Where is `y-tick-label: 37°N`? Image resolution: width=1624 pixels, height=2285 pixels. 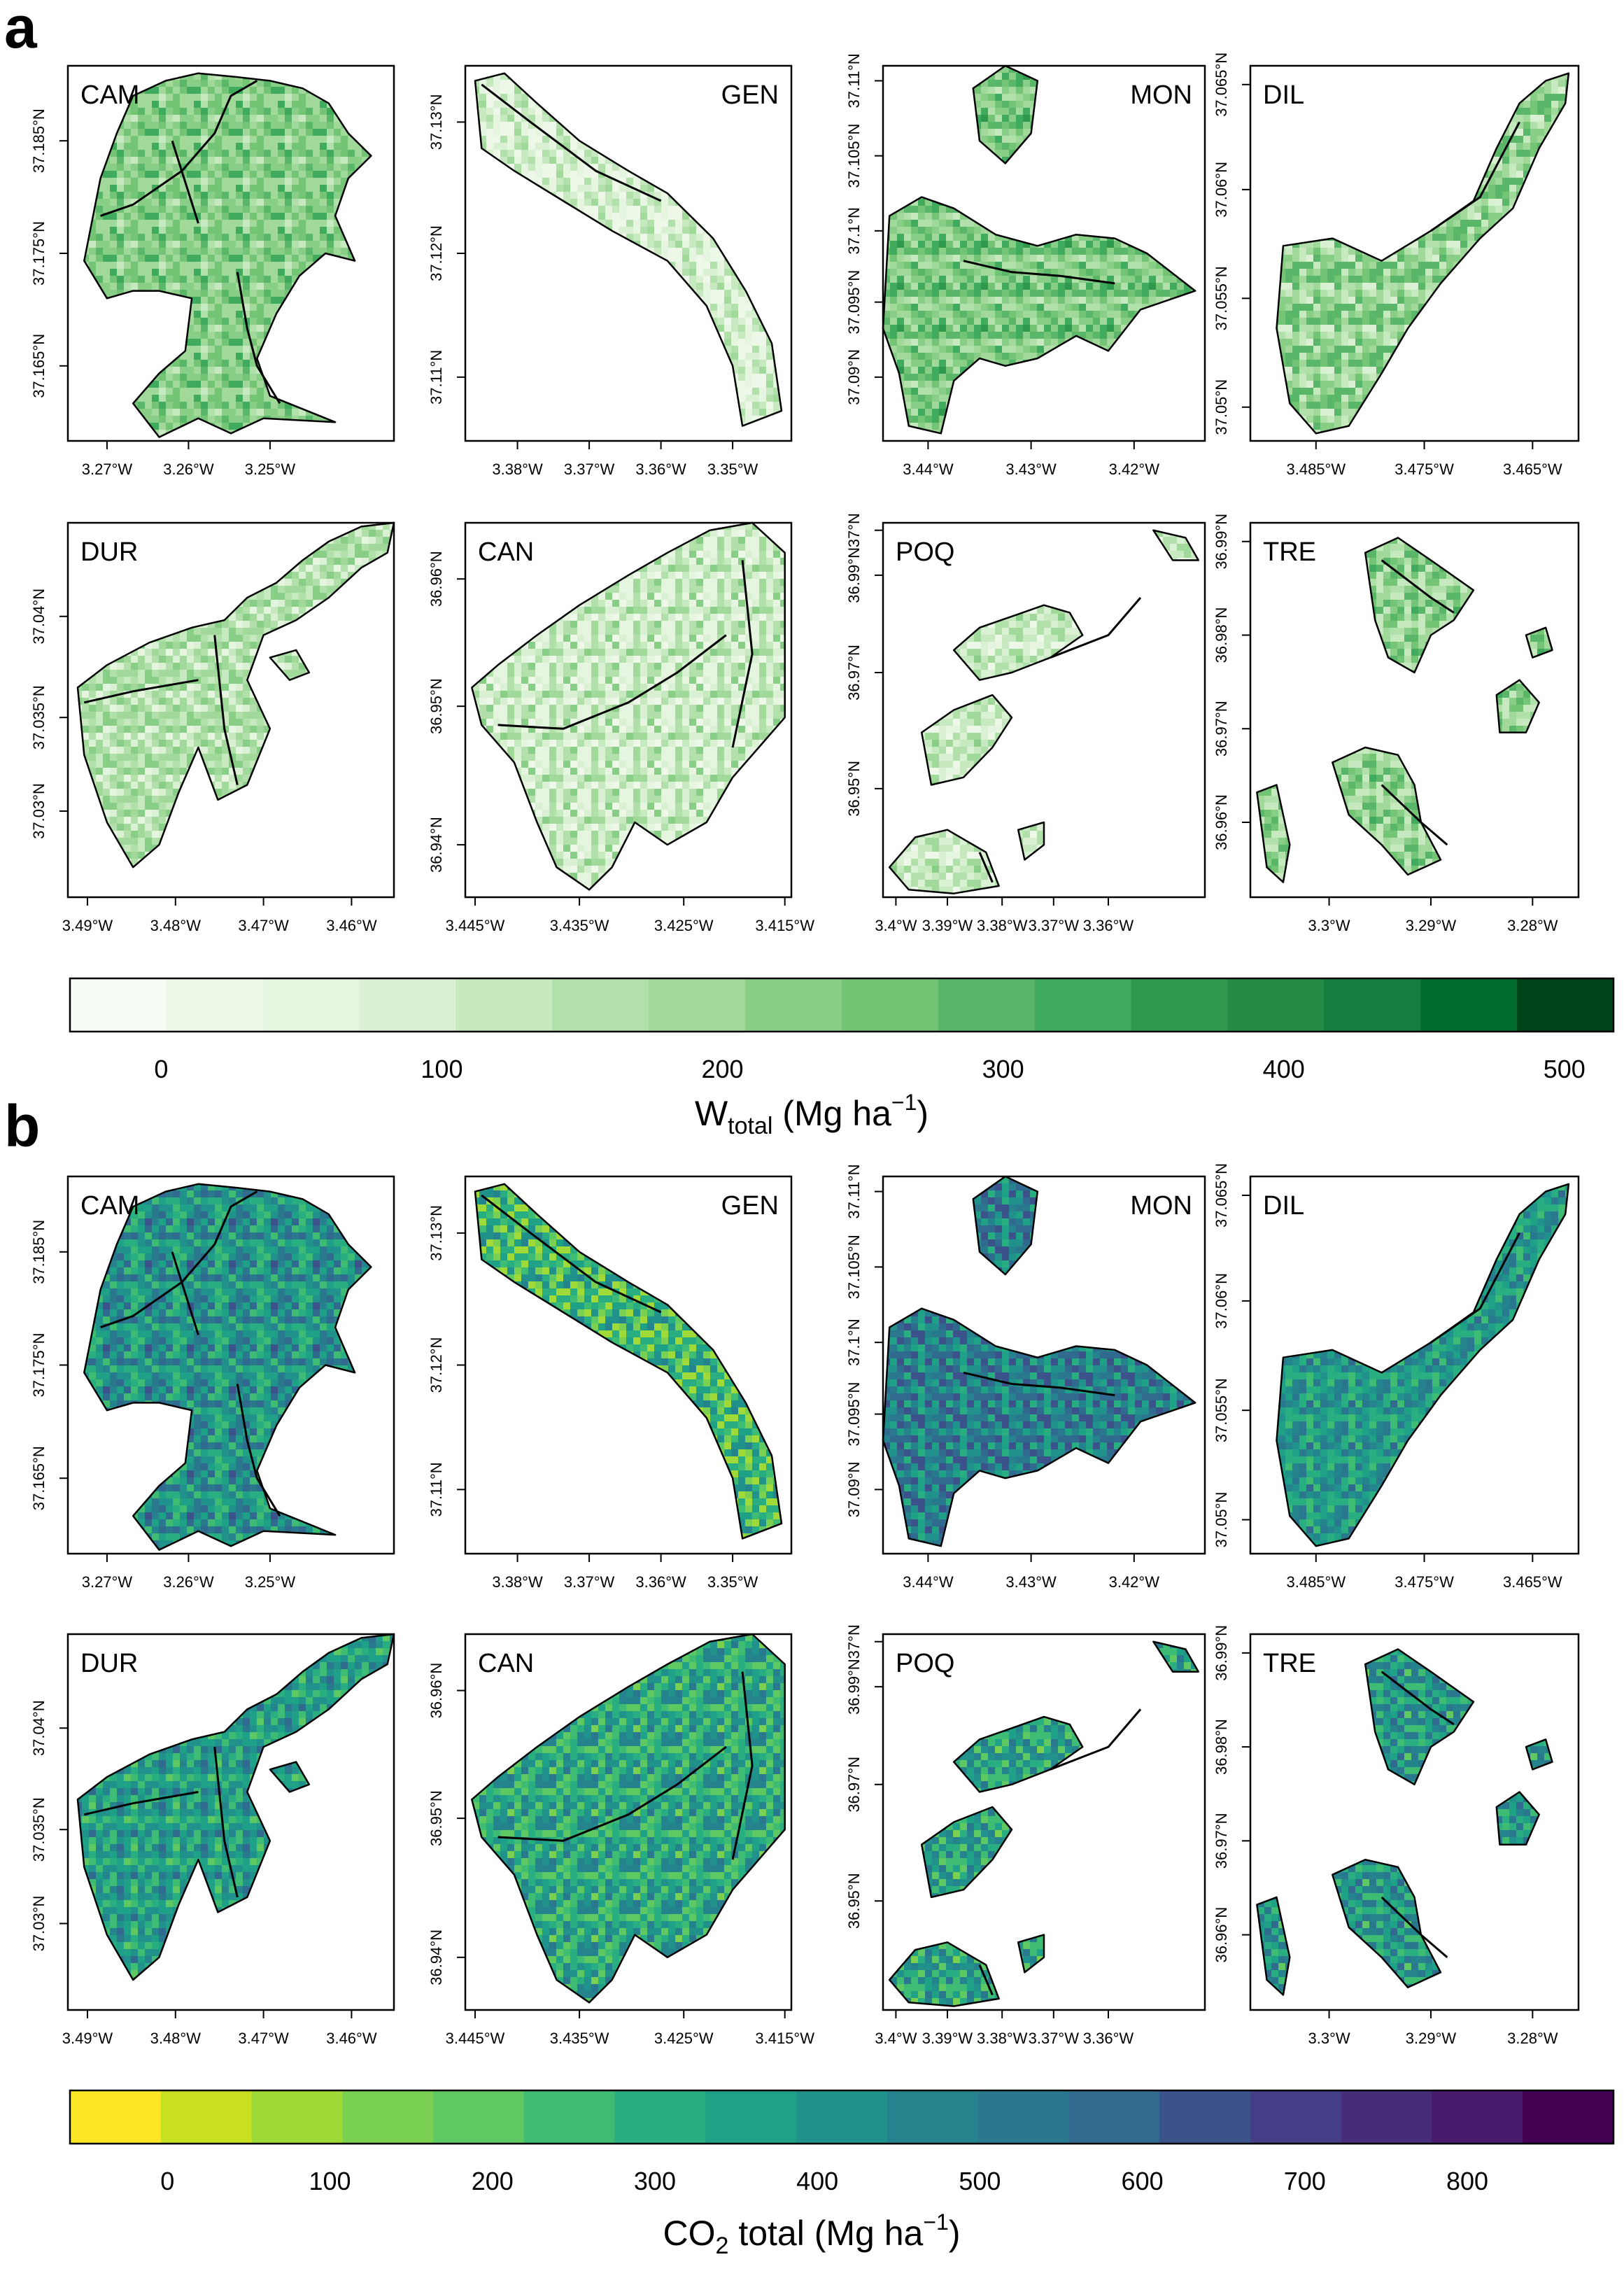 y-tick-label: 37°N is located at coordinates (854, 530).